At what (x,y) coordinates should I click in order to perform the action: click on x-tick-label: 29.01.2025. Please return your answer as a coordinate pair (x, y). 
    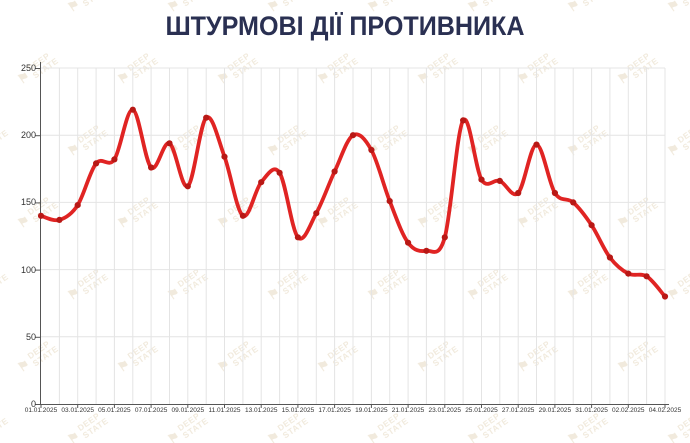
    Looking at the image, I should click on (555, 410).